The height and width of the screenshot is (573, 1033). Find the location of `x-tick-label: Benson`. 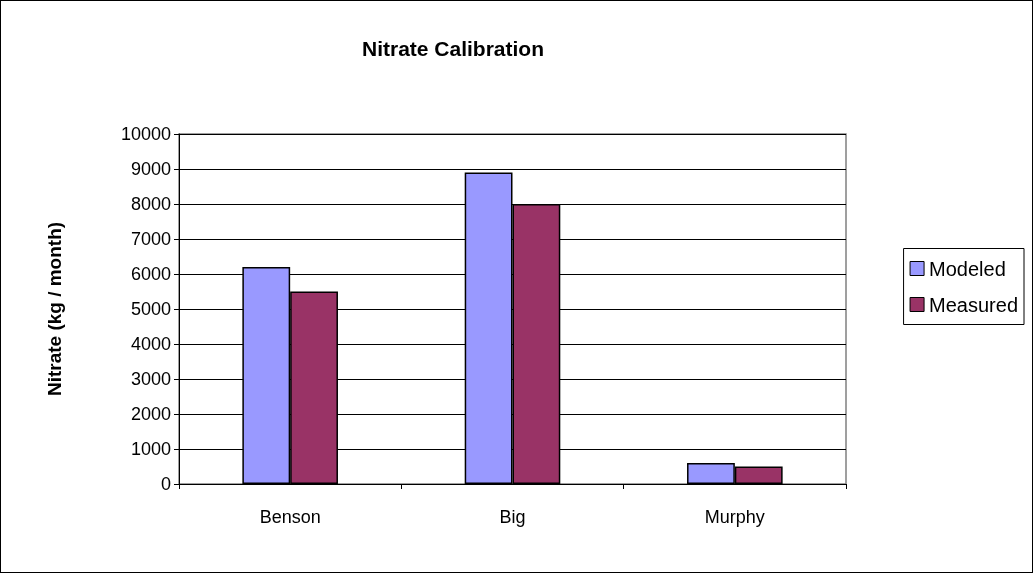

x-tick-label: Benson is located at coordinates (290, 517).